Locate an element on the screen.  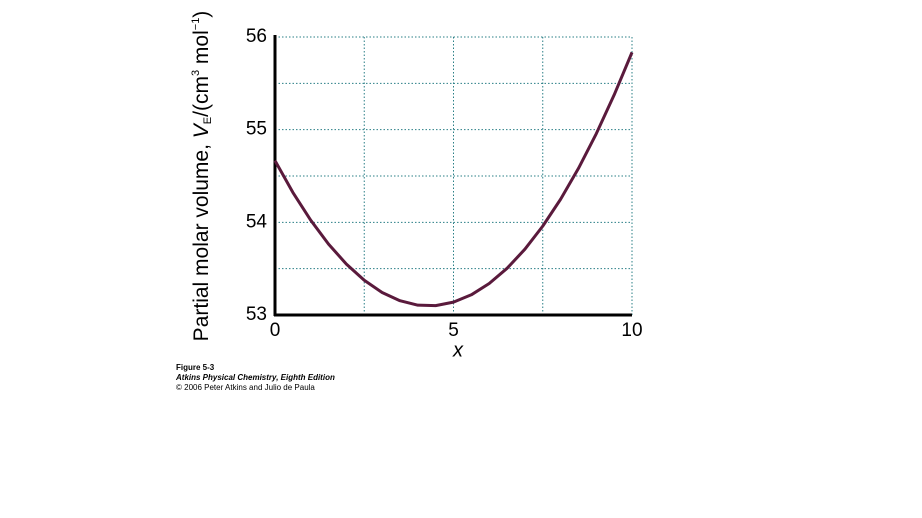
caption-figure: Figure 5-3 is located at coordinates (195, 367).